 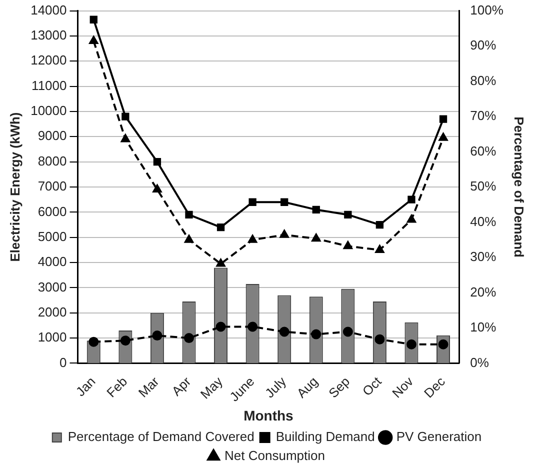 I want to click on y-tick-label: 7000, so click(x=52, y=186).